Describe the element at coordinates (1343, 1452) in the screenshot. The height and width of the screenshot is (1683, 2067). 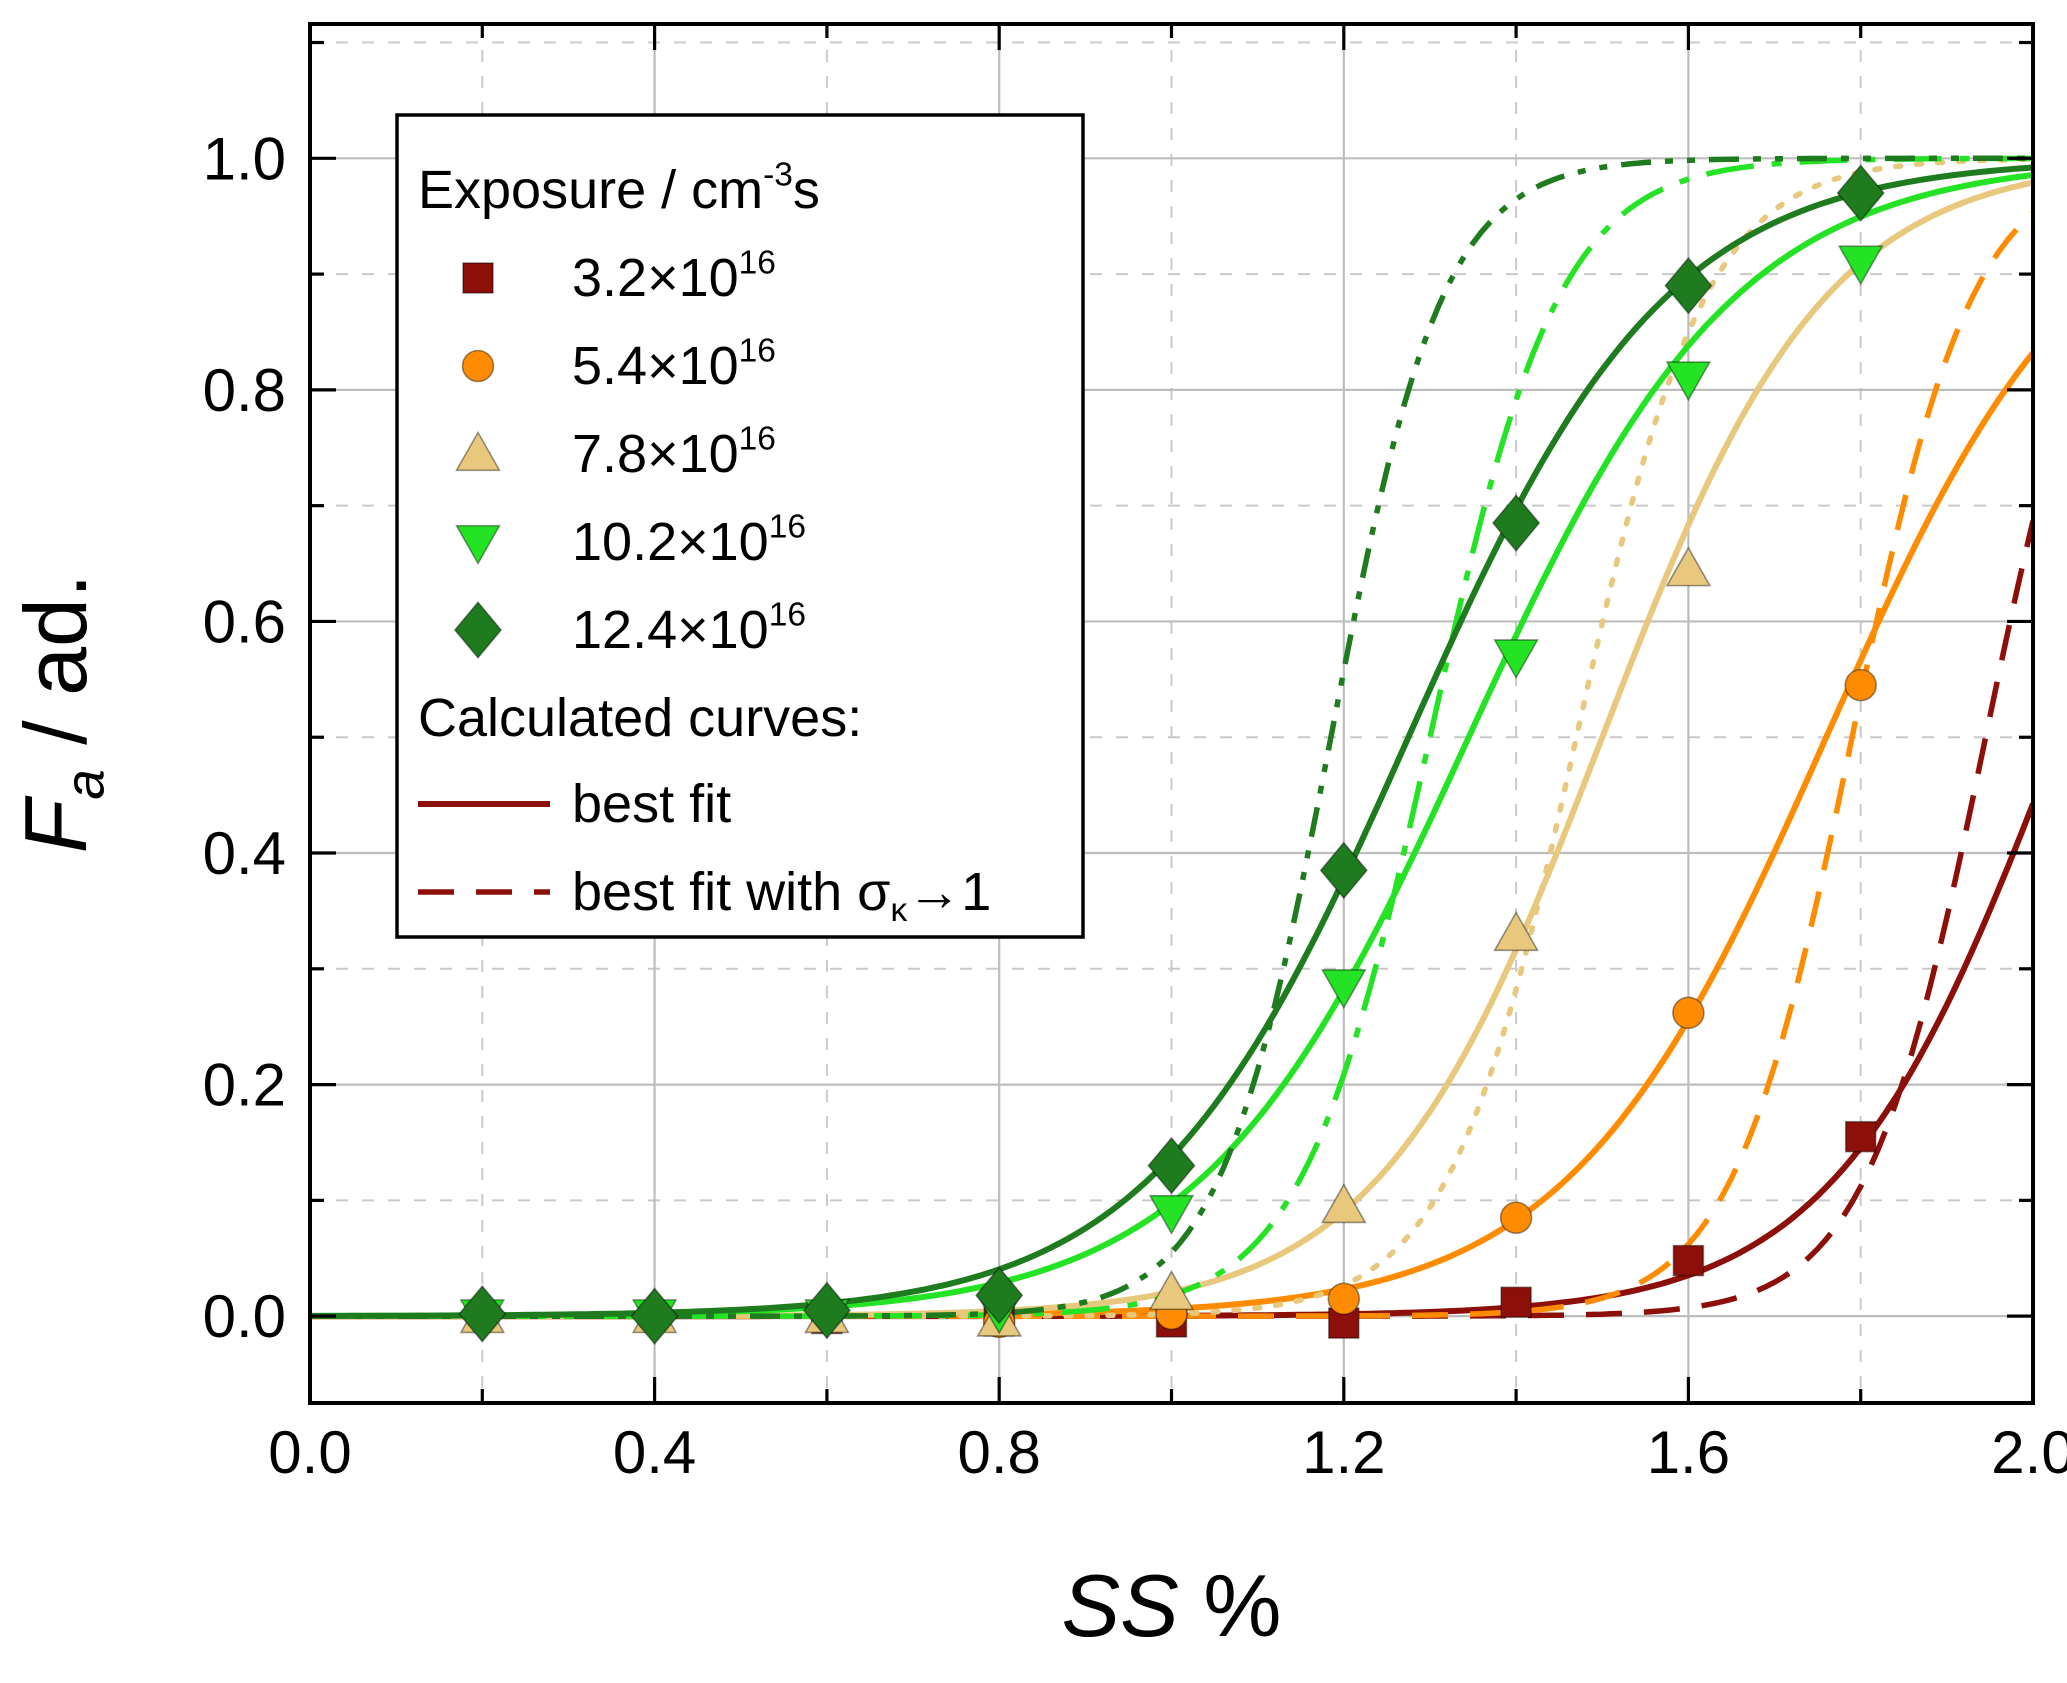
I see `x-tick-label: 1.2` at that location.